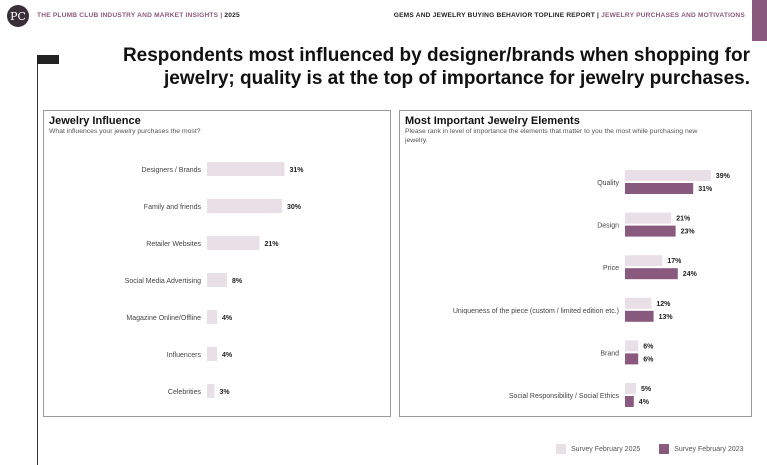  Describe the element at coordinates (723, 176) in the screenshot. I see `data-label-2025: 39%` at that location.